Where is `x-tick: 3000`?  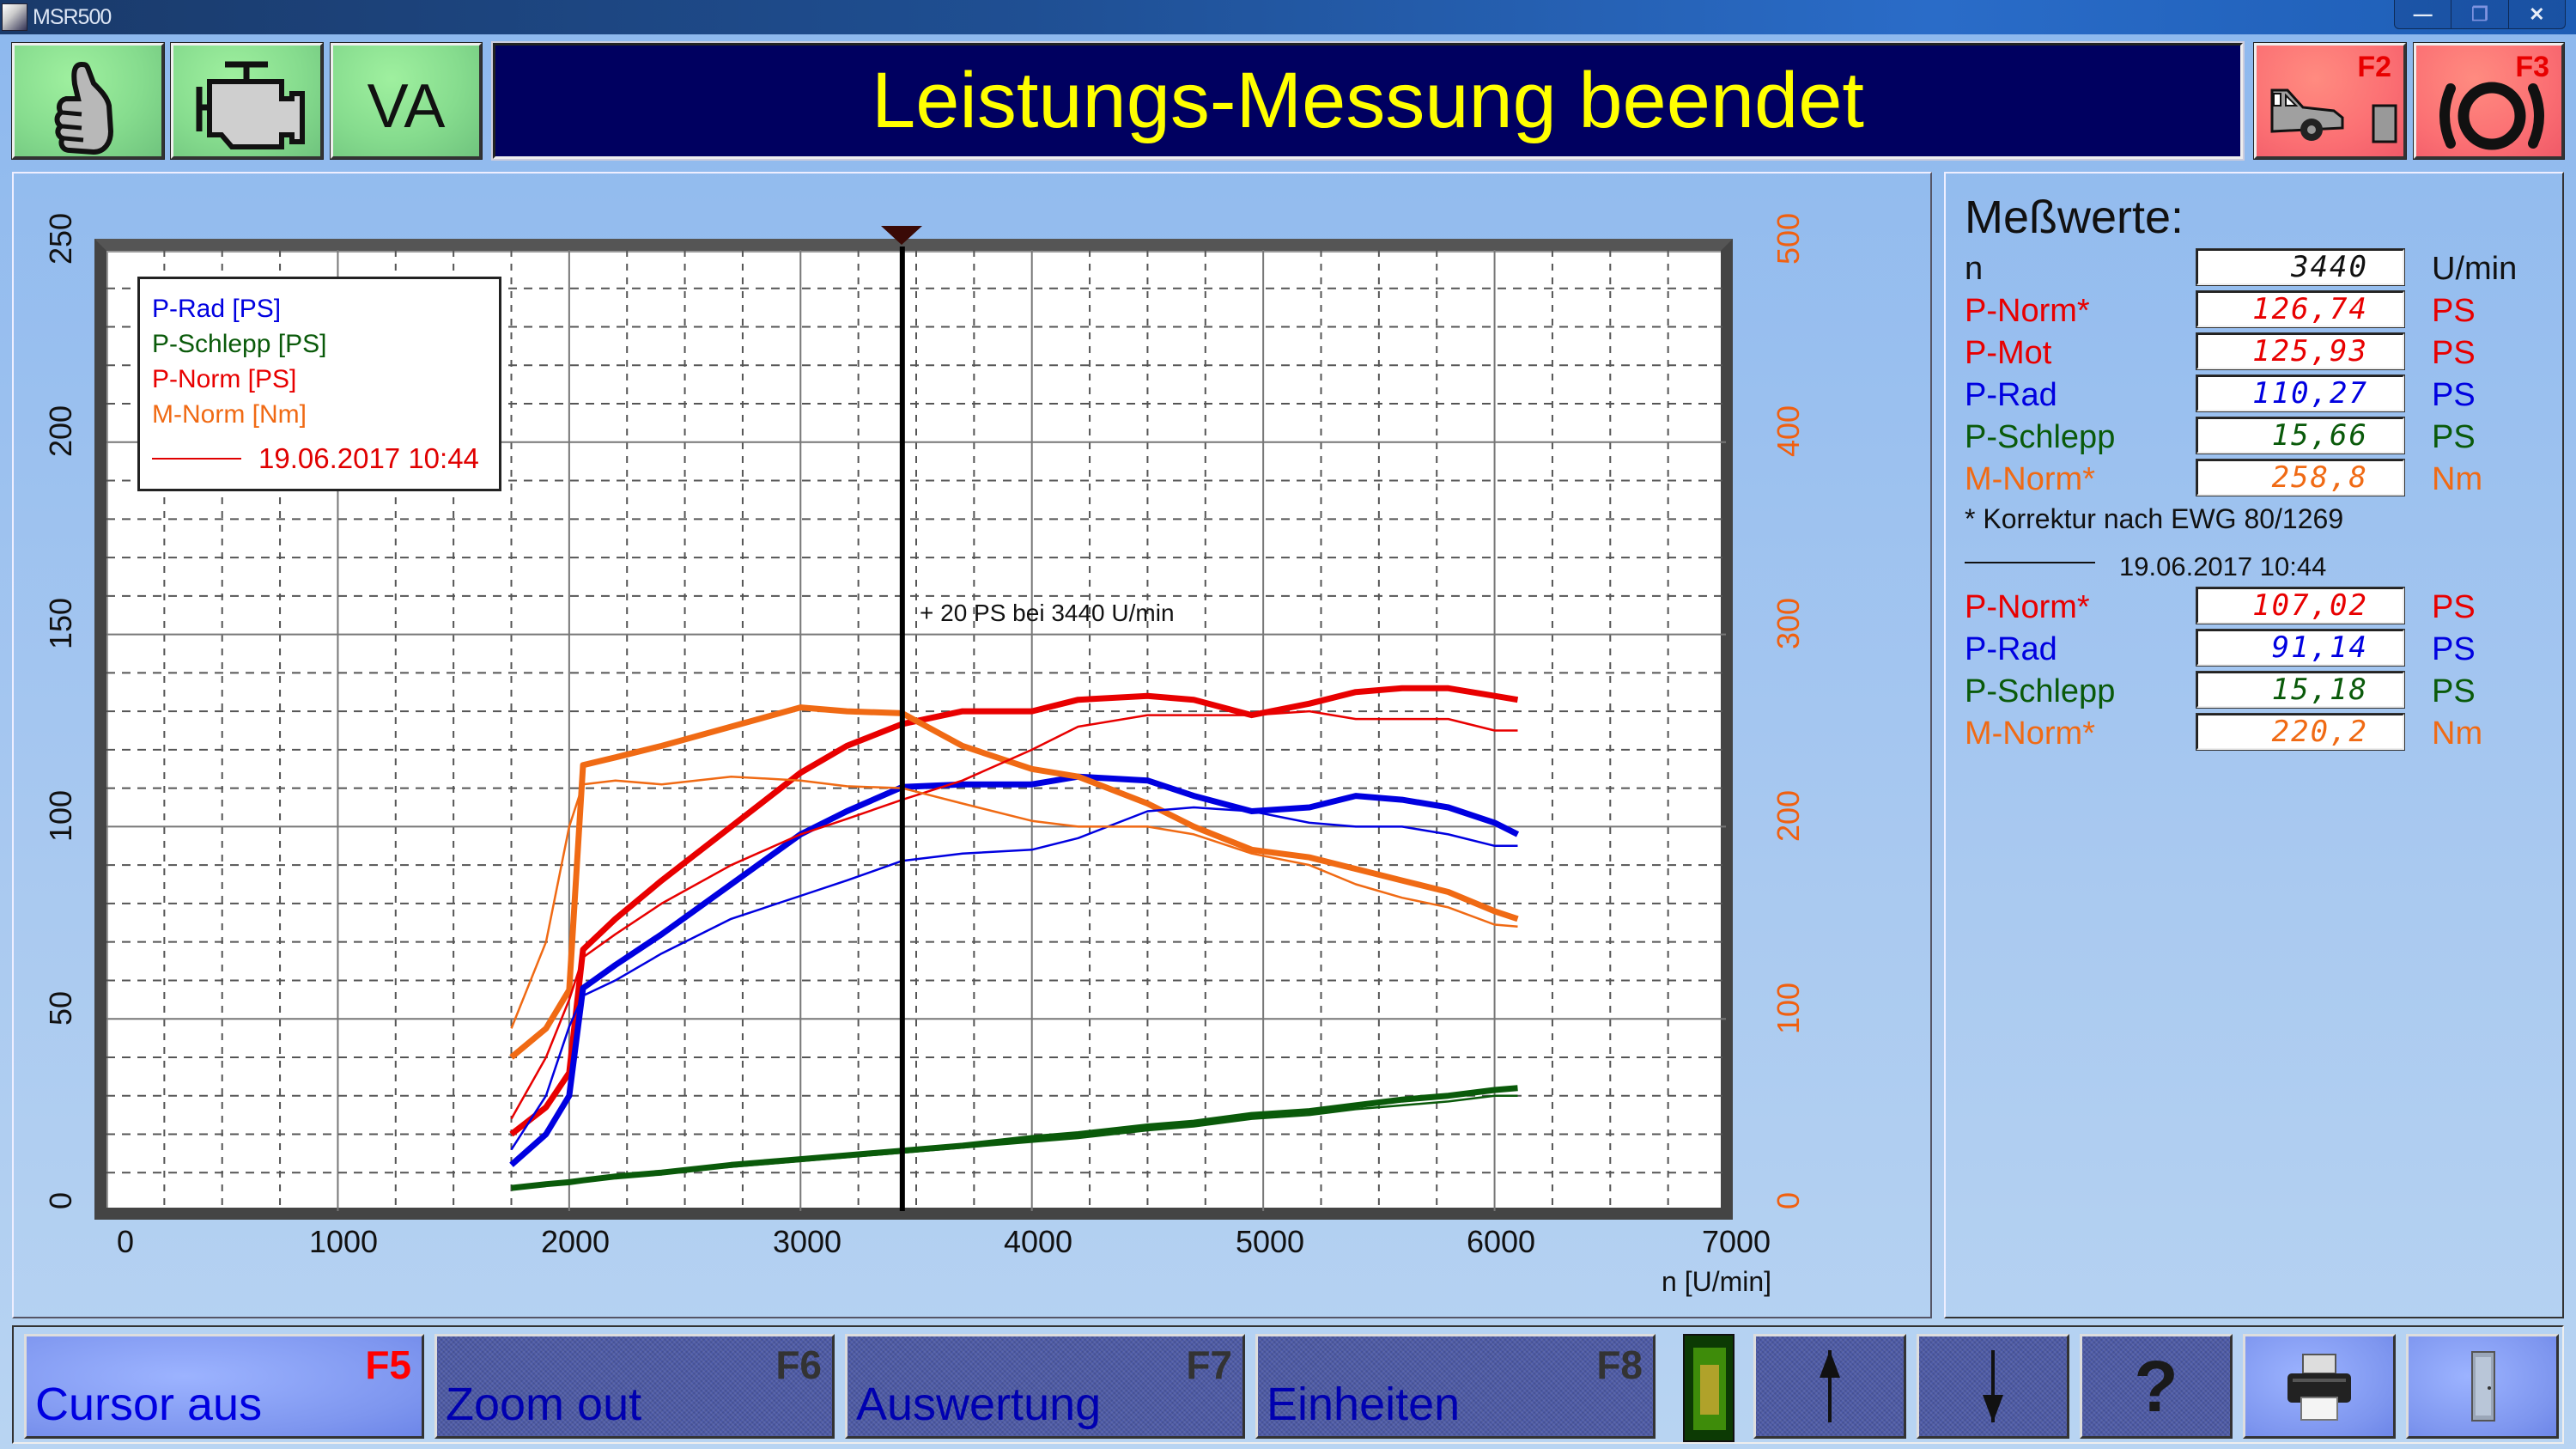 x-tick: 3000 is located at coordinates (807, 1241).